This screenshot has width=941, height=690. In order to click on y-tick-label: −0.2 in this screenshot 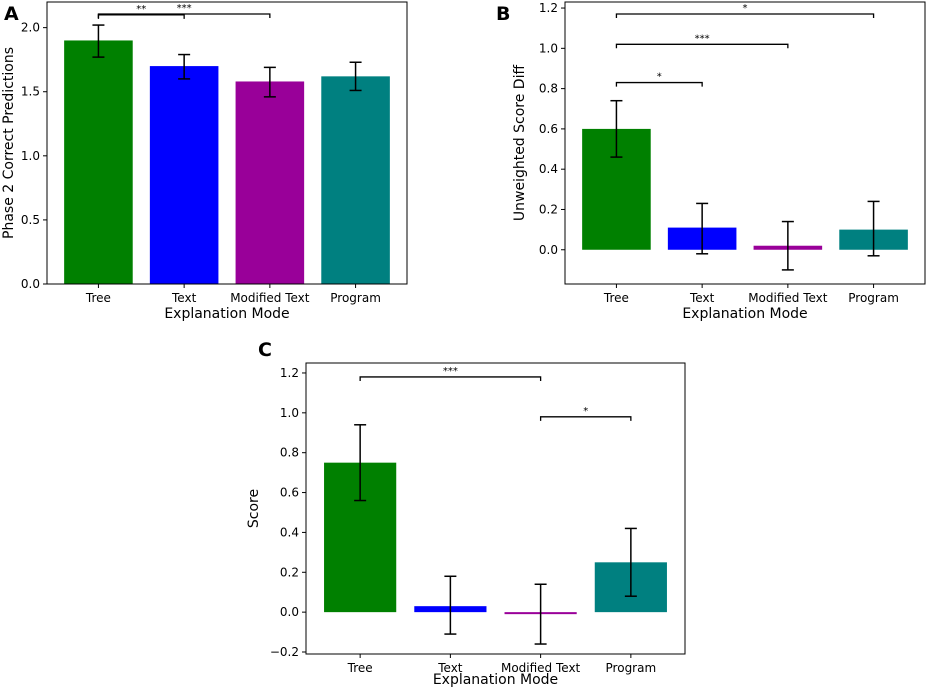, I will do `click(284, 652)`.